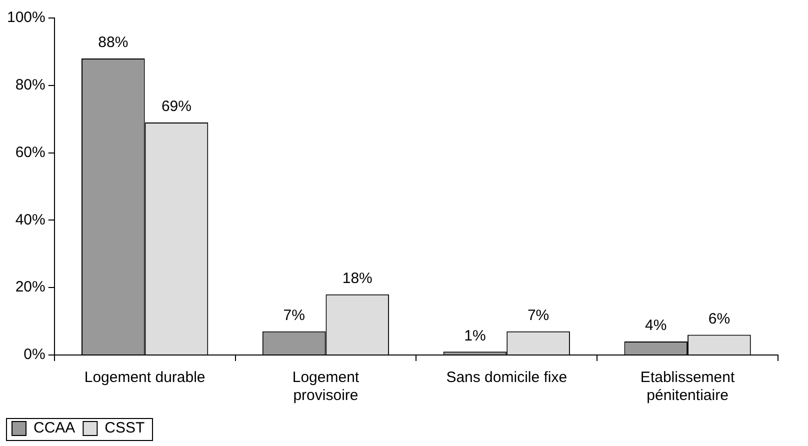 Image resolution: width=808 pixels, height=446 pixels. What do you see at coordinates (145, 377) in the screenshot?
I see `x-tick-label: Logement durable` at bounding box center [145, 377].